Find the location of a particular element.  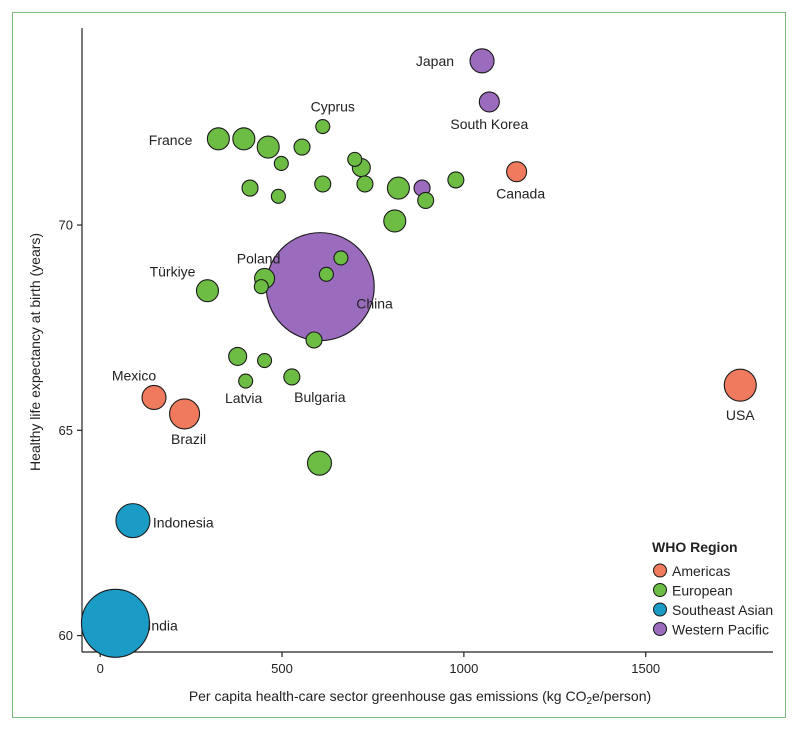

legend-label-western-pacific: Western Pacific is located at coordinates (720, 630).